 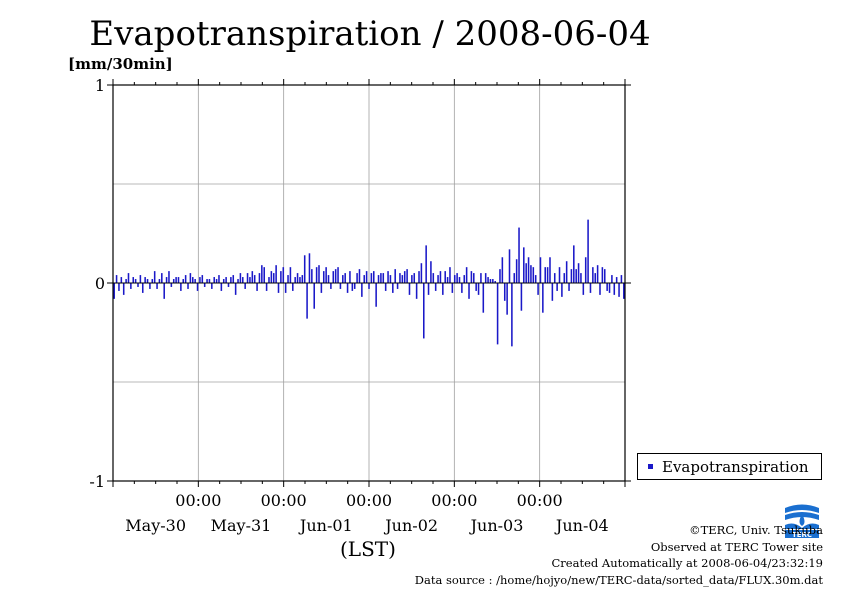 What do you see at coordinates (496, 525) in the screenshot?
I see `x-day-label: Jun-03` at bounding box center [496, 525].